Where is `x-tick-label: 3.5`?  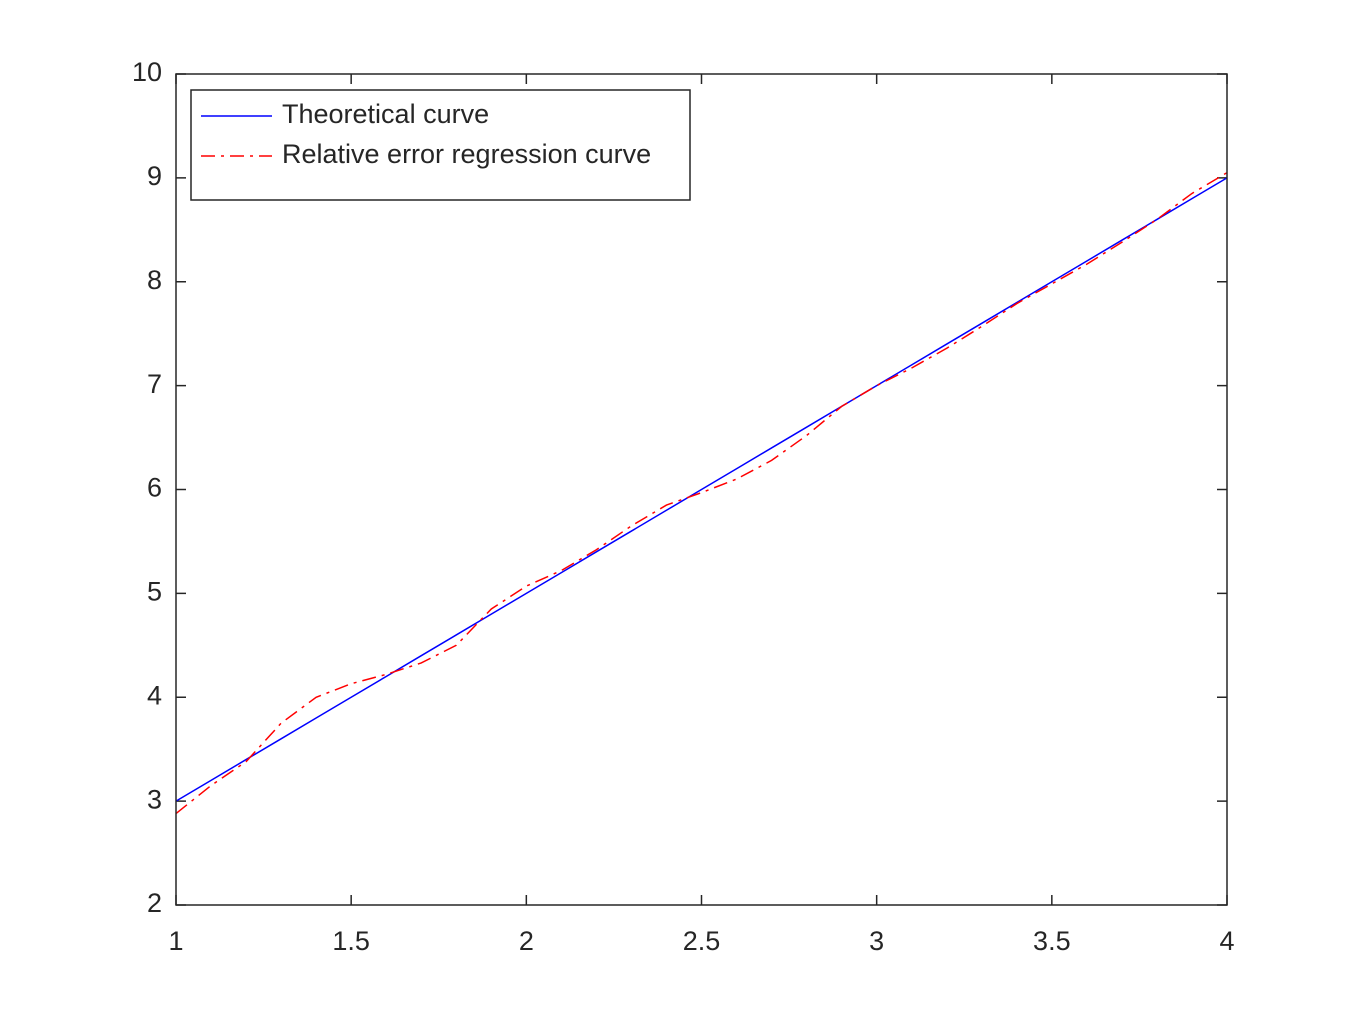 x-tick-label: 3.5 is located at coordinates (1052, 941).